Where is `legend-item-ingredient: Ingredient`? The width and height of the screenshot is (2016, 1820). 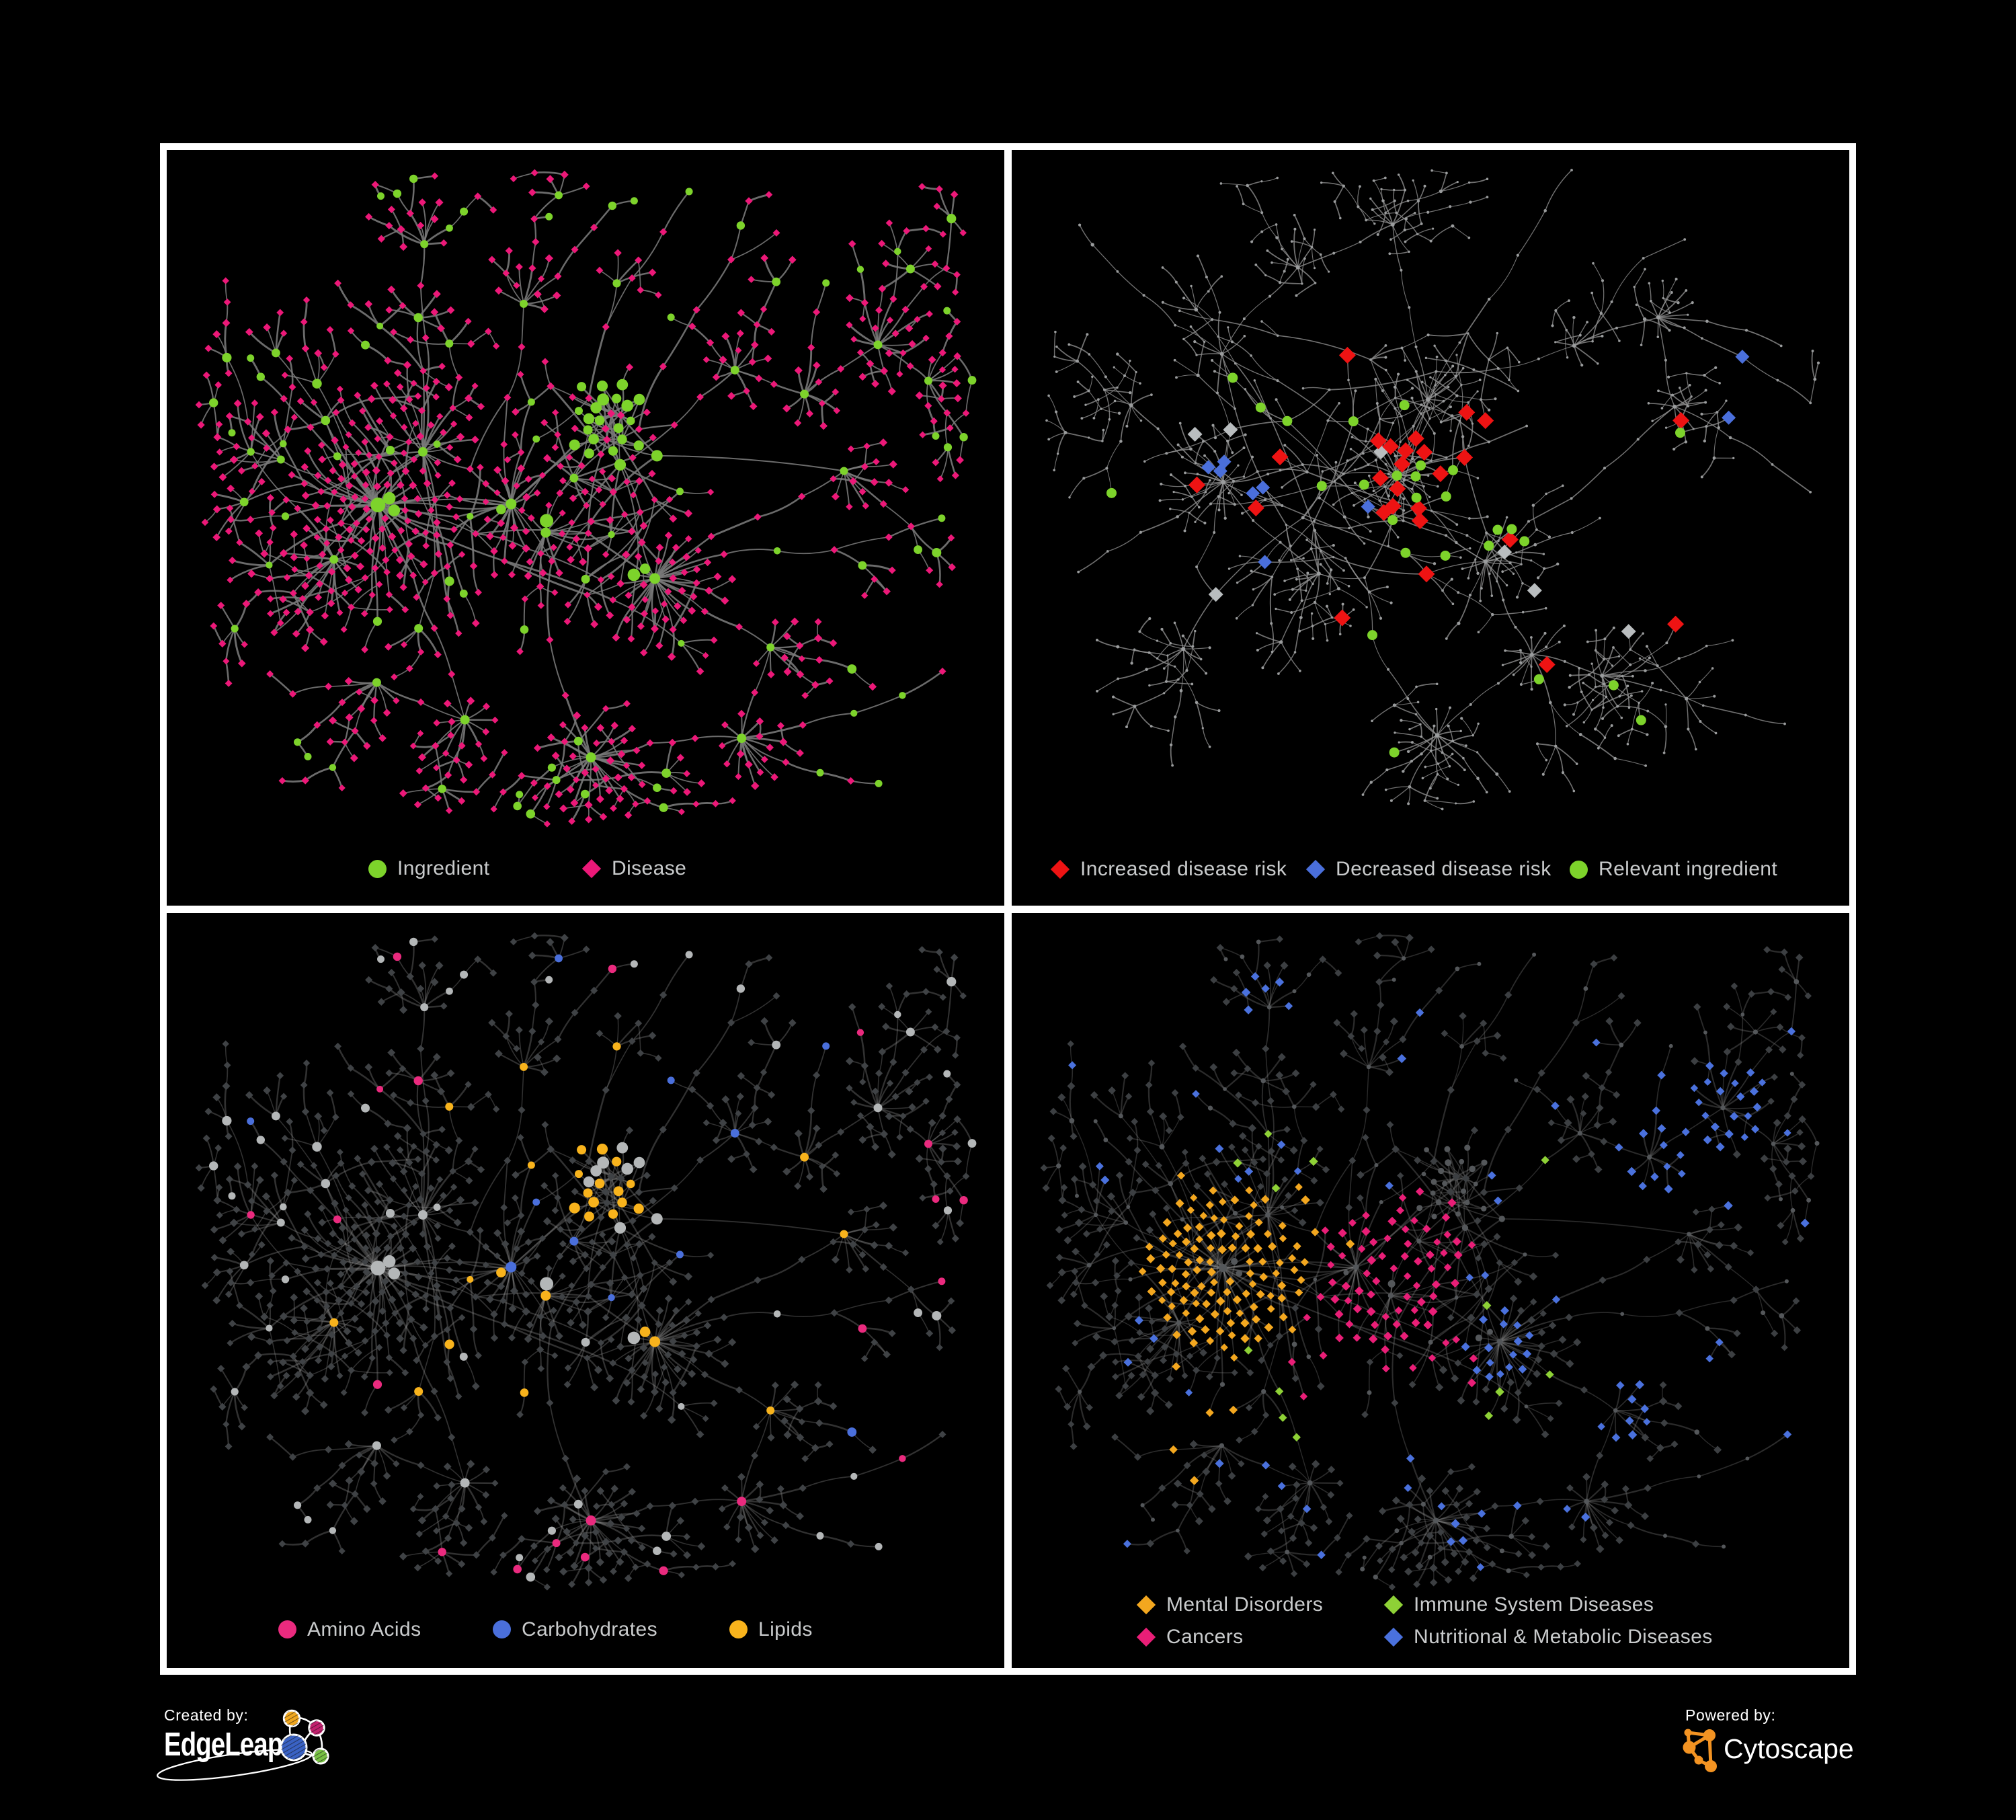
legend-item-ingredient: Ingredient is located at coordinates (428, 869).